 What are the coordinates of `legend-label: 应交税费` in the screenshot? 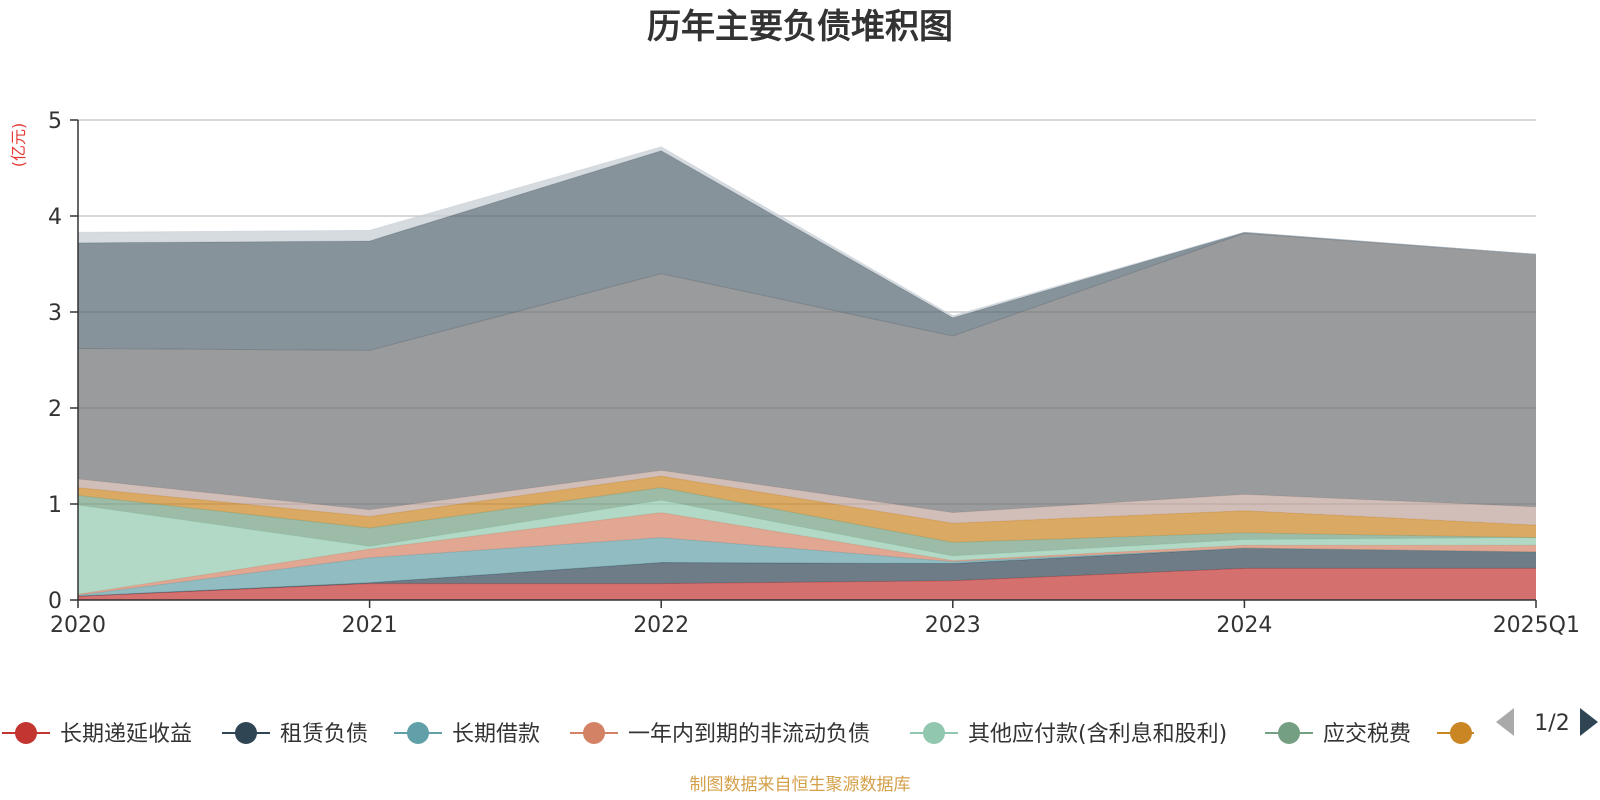 It's located at (1367, 734).